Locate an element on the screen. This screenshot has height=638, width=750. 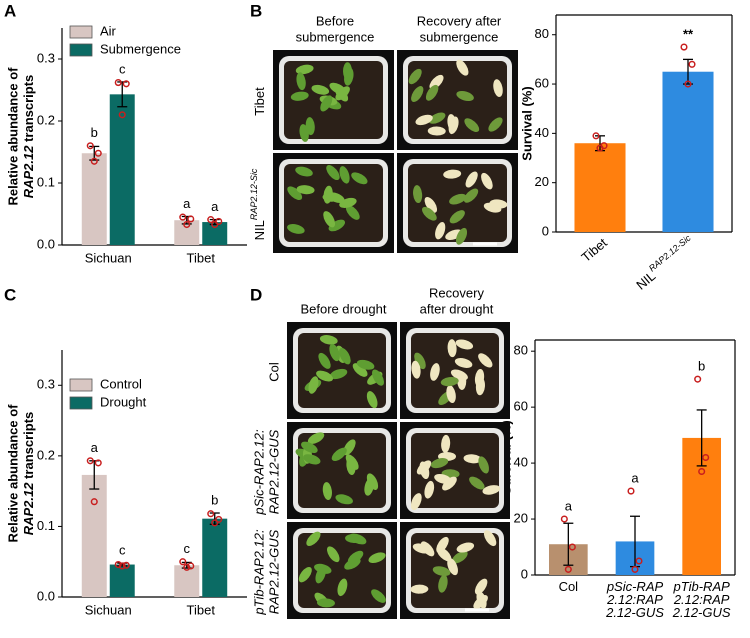
legend-label: Drought is located at coordinates (123, 401).